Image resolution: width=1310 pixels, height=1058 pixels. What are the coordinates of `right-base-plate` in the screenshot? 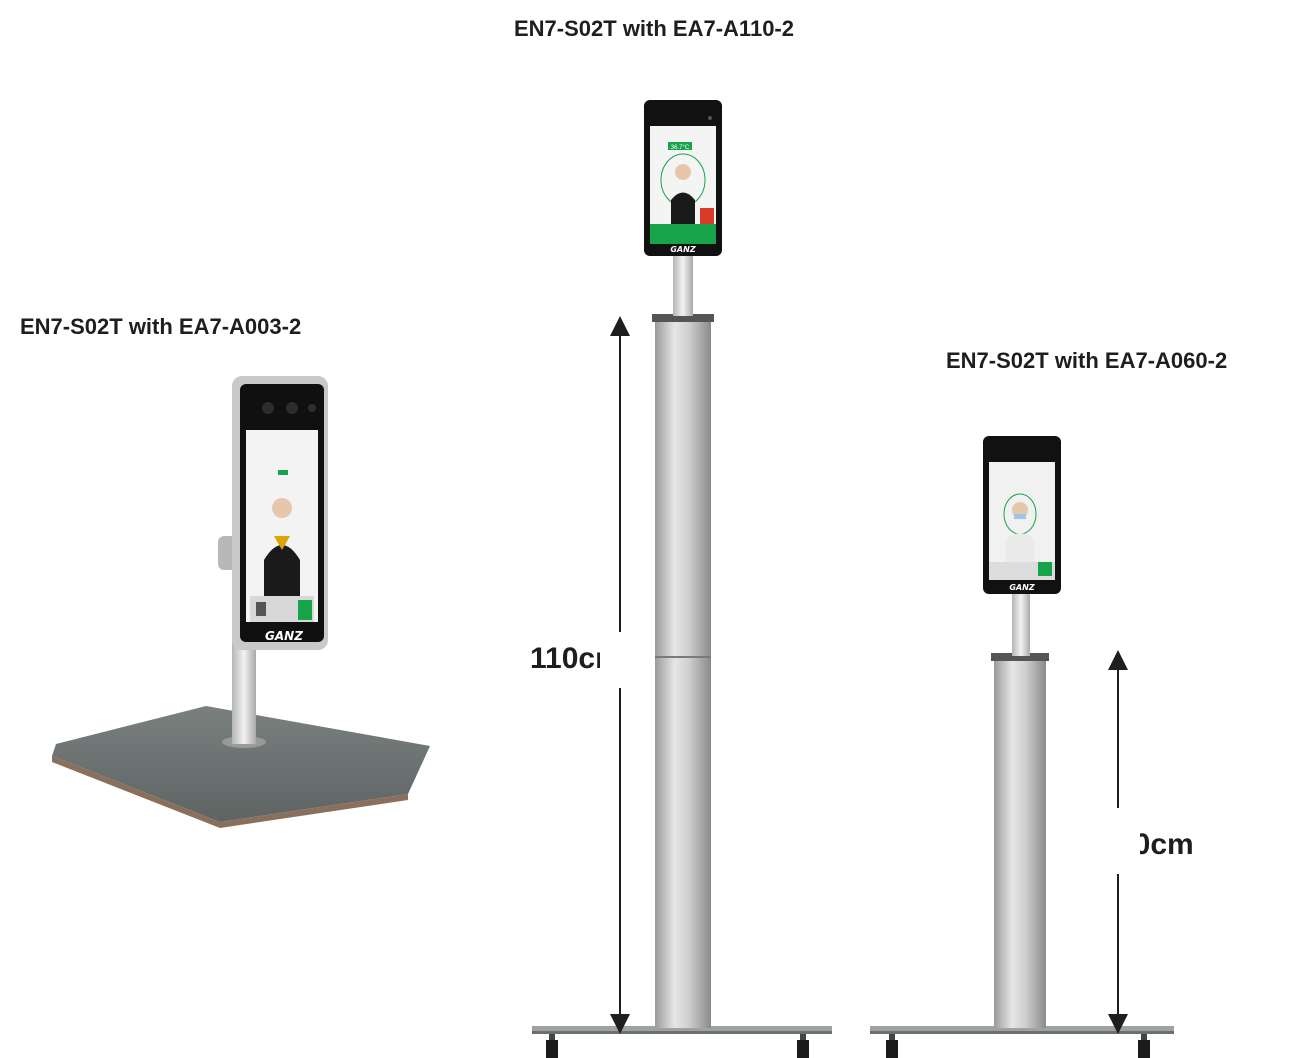 It's located at (1022, 1029).